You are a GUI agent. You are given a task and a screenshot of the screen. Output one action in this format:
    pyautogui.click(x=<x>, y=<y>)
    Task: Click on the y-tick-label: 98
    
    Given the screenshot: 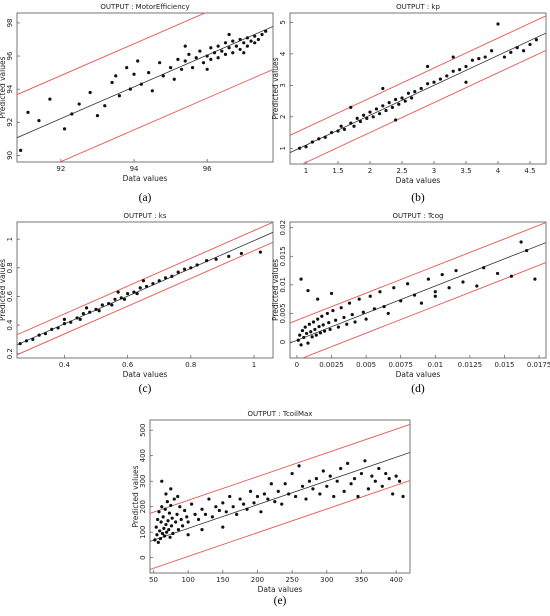 What is the action you would take?
    pyautogui.click(x=10, y=22)
    